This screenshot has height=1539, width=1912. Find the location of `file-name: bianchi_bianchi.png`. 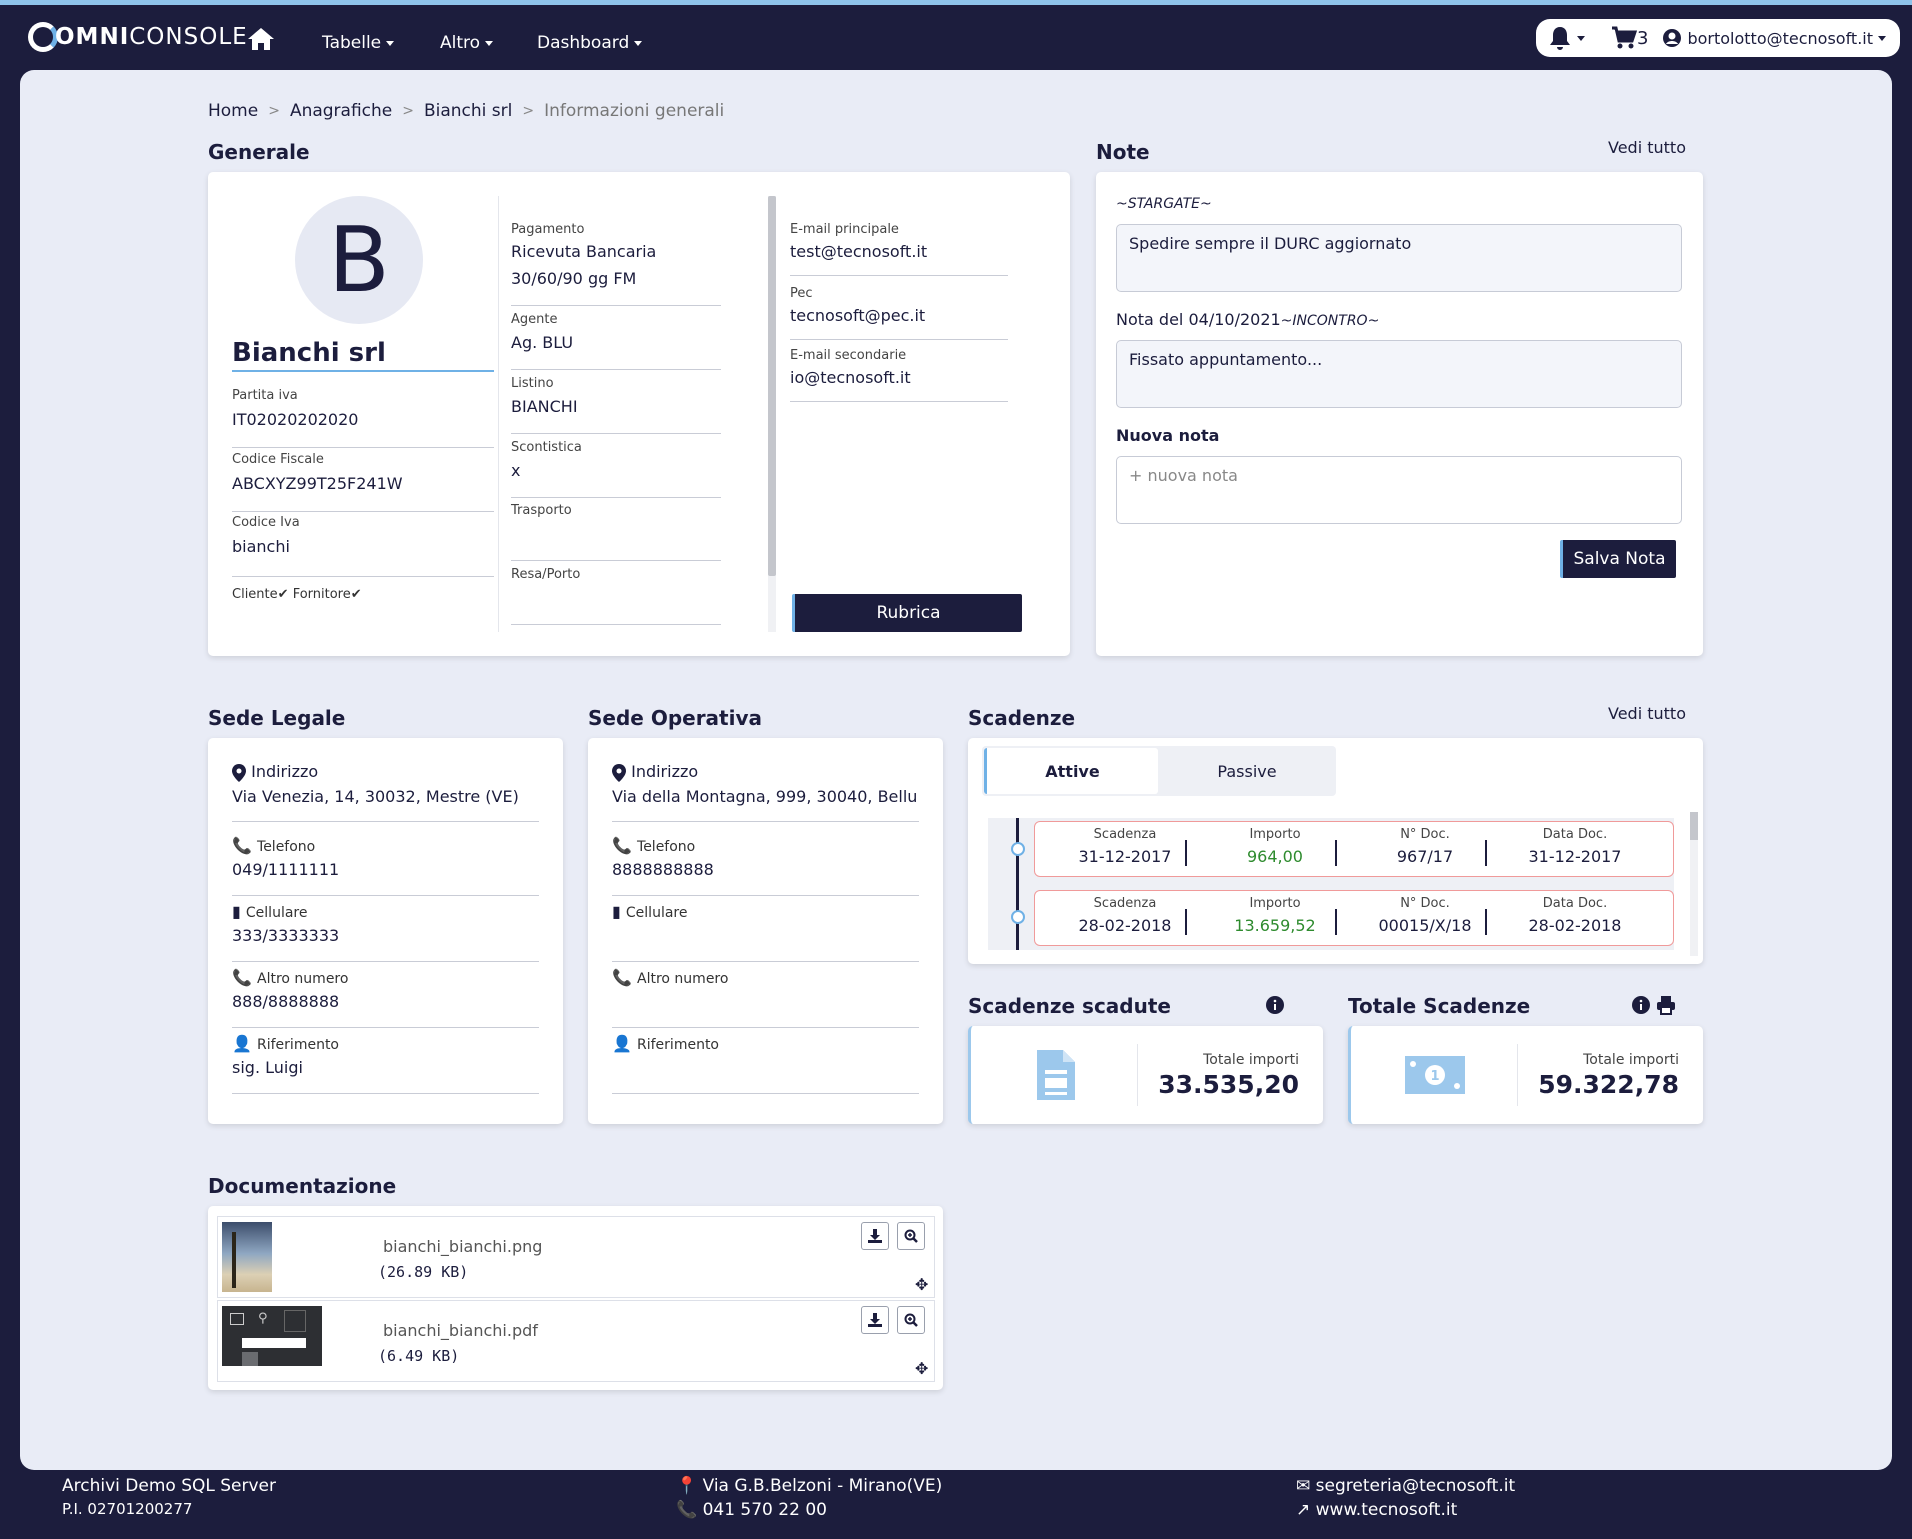

file-name: bianchi_bianchi.png is located at coordinates (463, 1246).